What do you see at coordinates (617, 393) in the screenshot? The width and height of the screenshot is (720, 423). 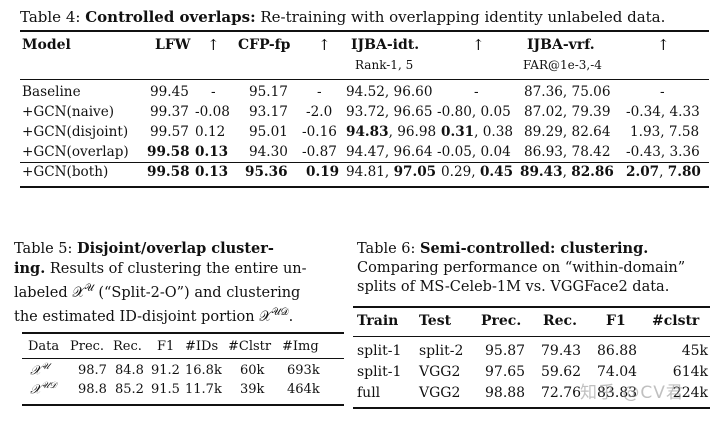 I see `t6-cell: 83.83` at bounding box center [617, 393].